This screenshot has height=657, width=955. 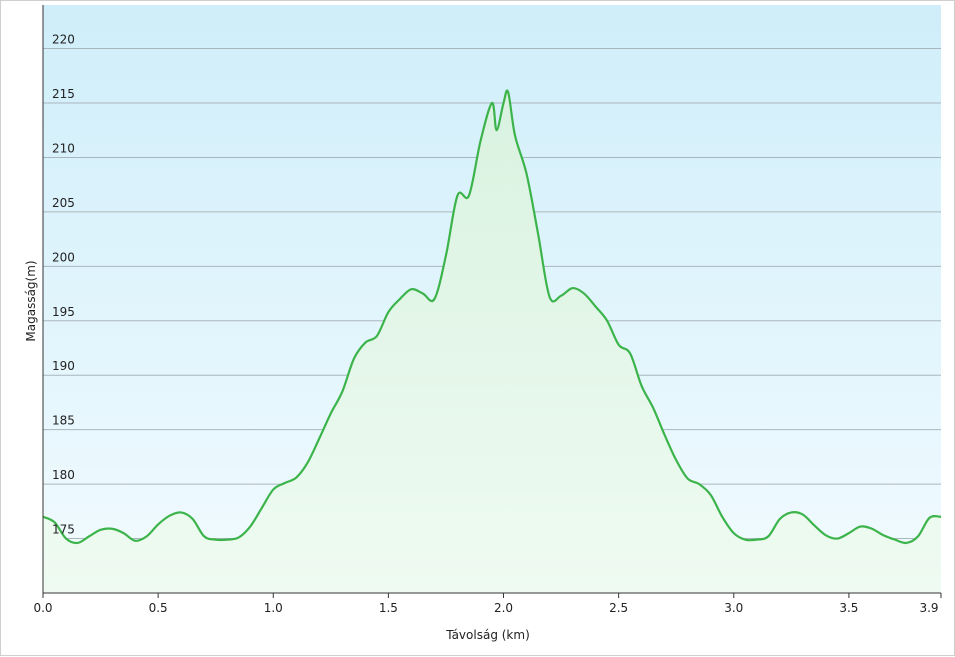 I want to click on x-tick-label: 1.5, so click(x=388, y=608).